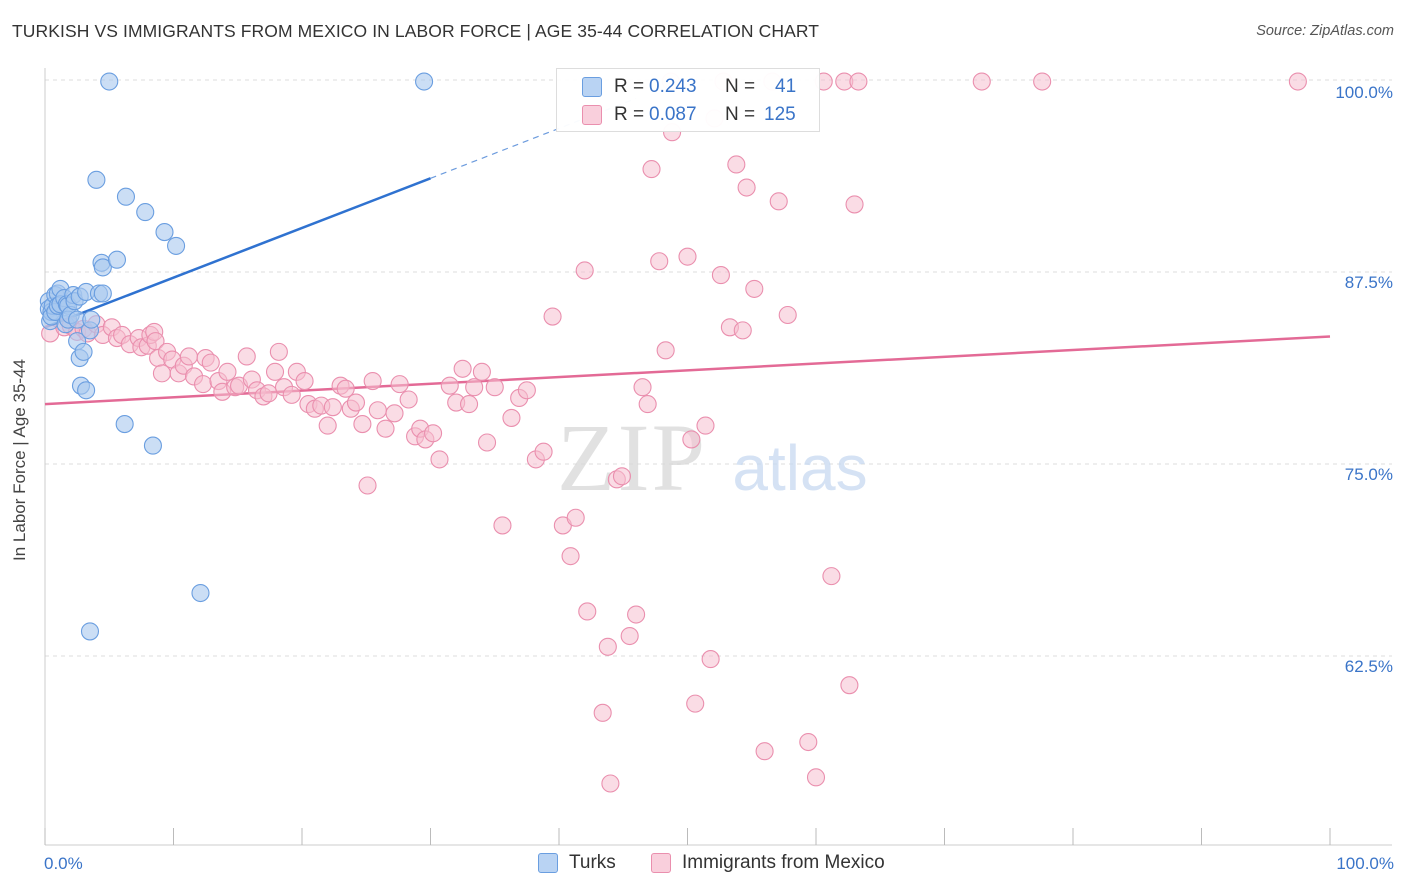 The image size is (1406, 892). I want to click on stats-legend: R = 0.243 N = 41 R = 0.087 N = 125, so click(688, 100).